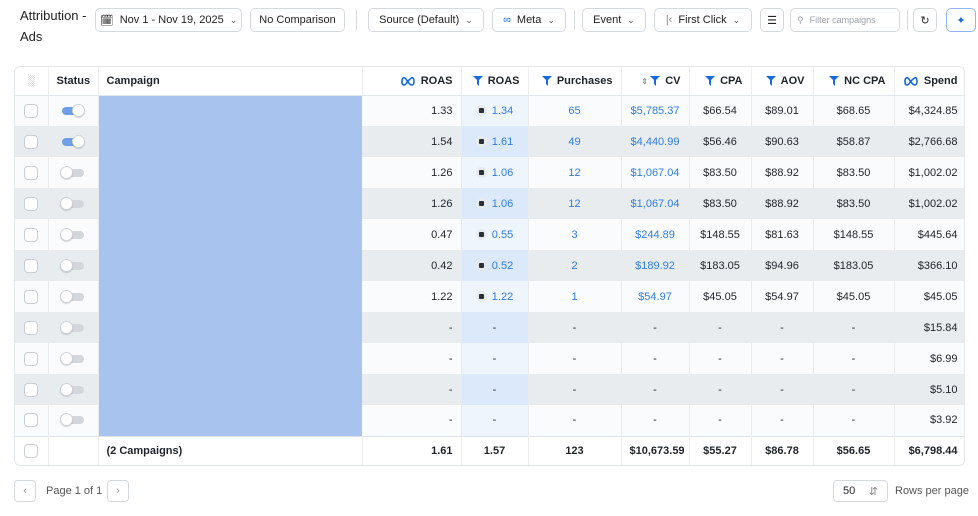  I want to click on table-row: - - - - - - - $15.84, so click(489, 327).